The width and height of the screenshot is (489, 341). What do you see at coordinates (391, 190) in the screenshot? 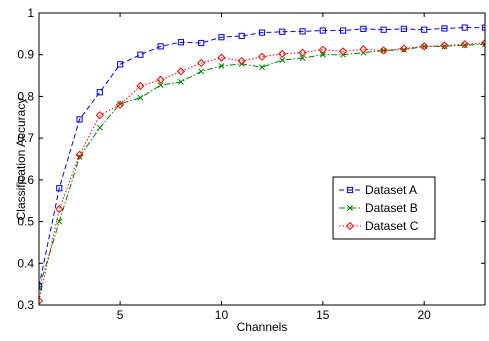
I see `legend-label-dataset-a: Dataset A` at bounding box center [391, 190].